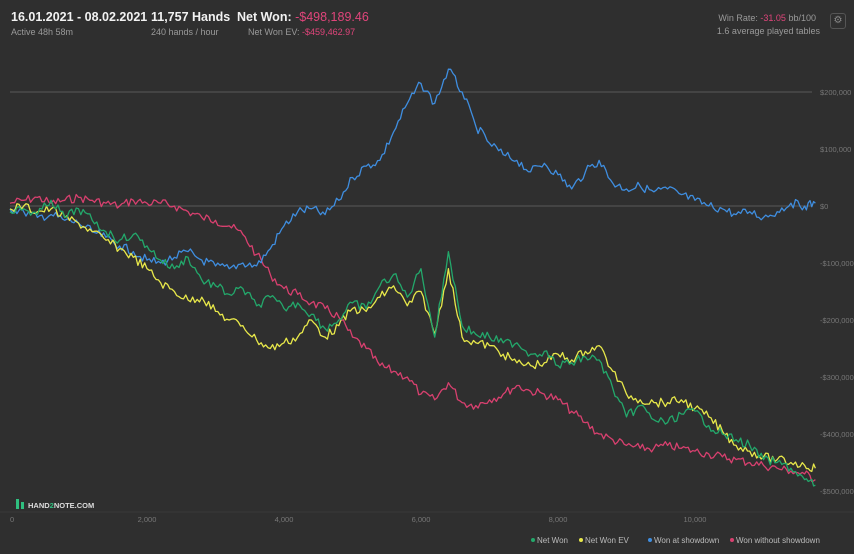 This screenshot has height=554, width=854. What do you see at coordinates (837, 377) in the screenshot?
I see `y-tick-label: -$300,000` at bounding box center [837, 377].